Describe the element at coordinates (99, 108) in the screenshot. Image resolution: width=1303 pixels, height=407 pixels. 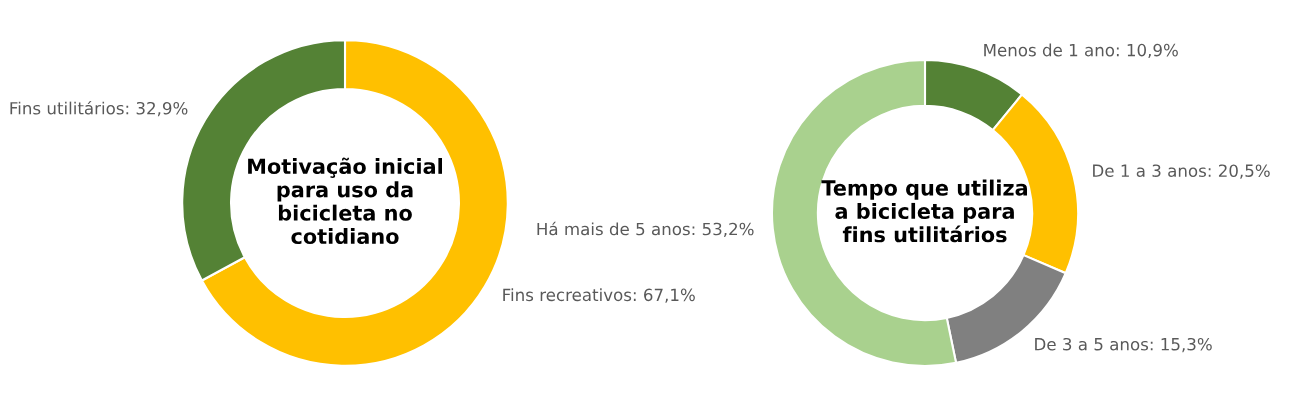
I see `slice-label: Fins utilitários: 32,9%` at that location.